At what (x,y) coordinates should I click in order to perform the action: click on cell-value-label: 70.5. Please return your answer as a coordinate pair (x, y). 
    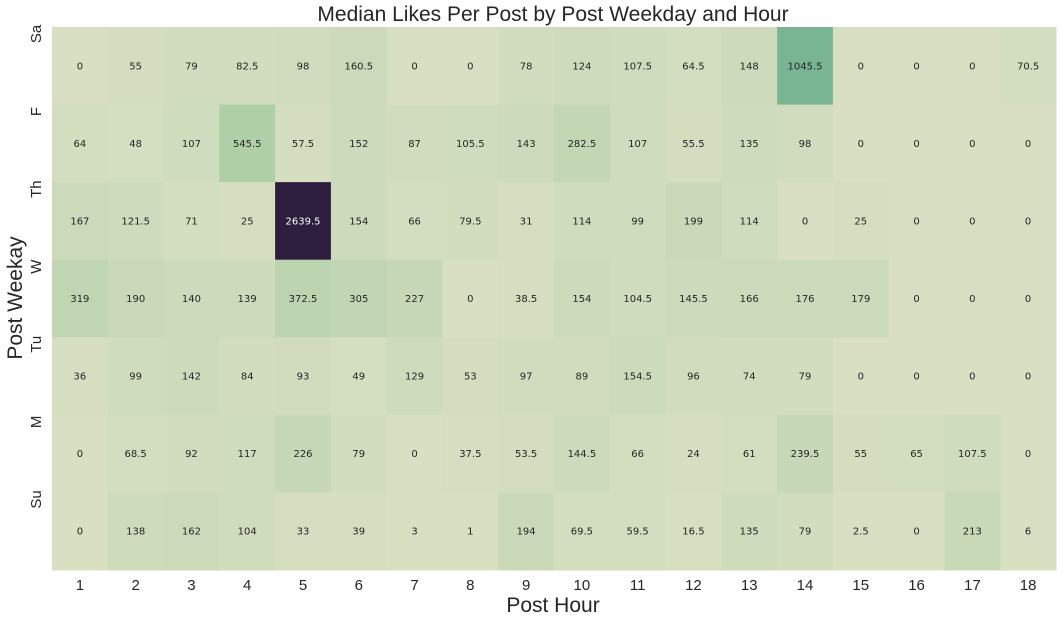
    Looking at the image, I should click on (1028, 66).